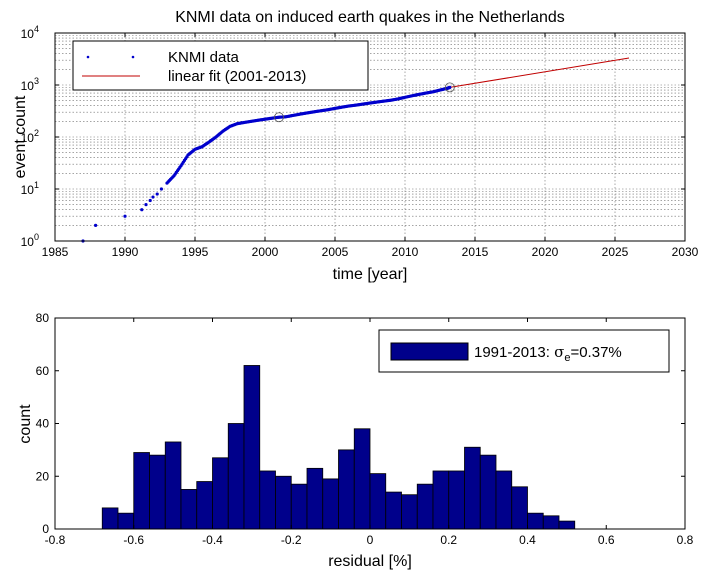 The height and width of the screenshot is (575, 703). Describe the element at coordinates (370, 274) in the screenshot. I see `top-x-axis-label: time [year]` at that location.